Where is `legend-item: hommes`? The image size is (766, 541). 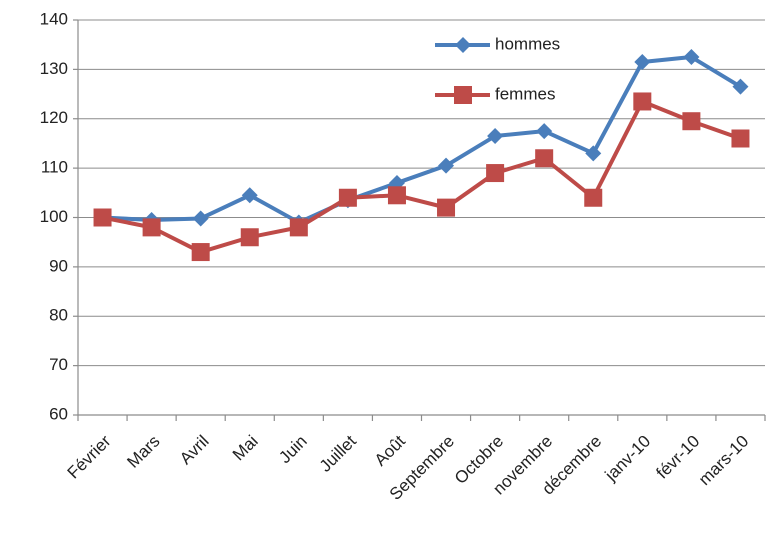
legend-item: hommes is located at coordinates (497, 43).